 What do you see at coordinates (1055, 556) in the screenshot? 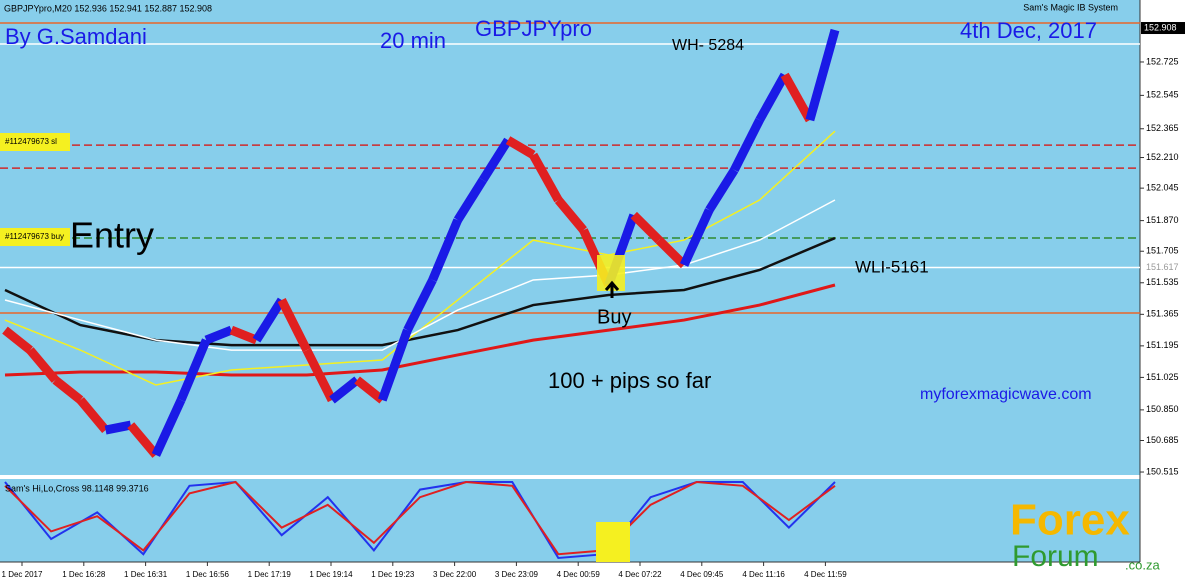
I see `watermark: Forum` at bounding box center [1055, 556].